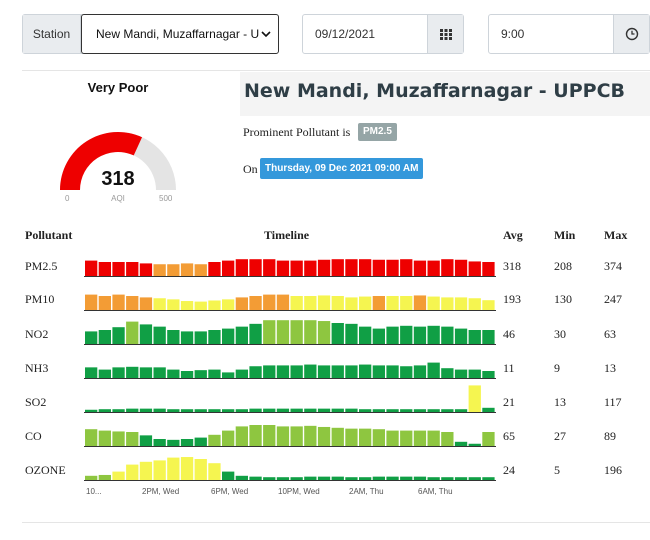 The width and height of the screenshot is (650, 540). Describe the element at coordinates (569, 34) in the screenshot. I see `time-field: 9:00` at that location.